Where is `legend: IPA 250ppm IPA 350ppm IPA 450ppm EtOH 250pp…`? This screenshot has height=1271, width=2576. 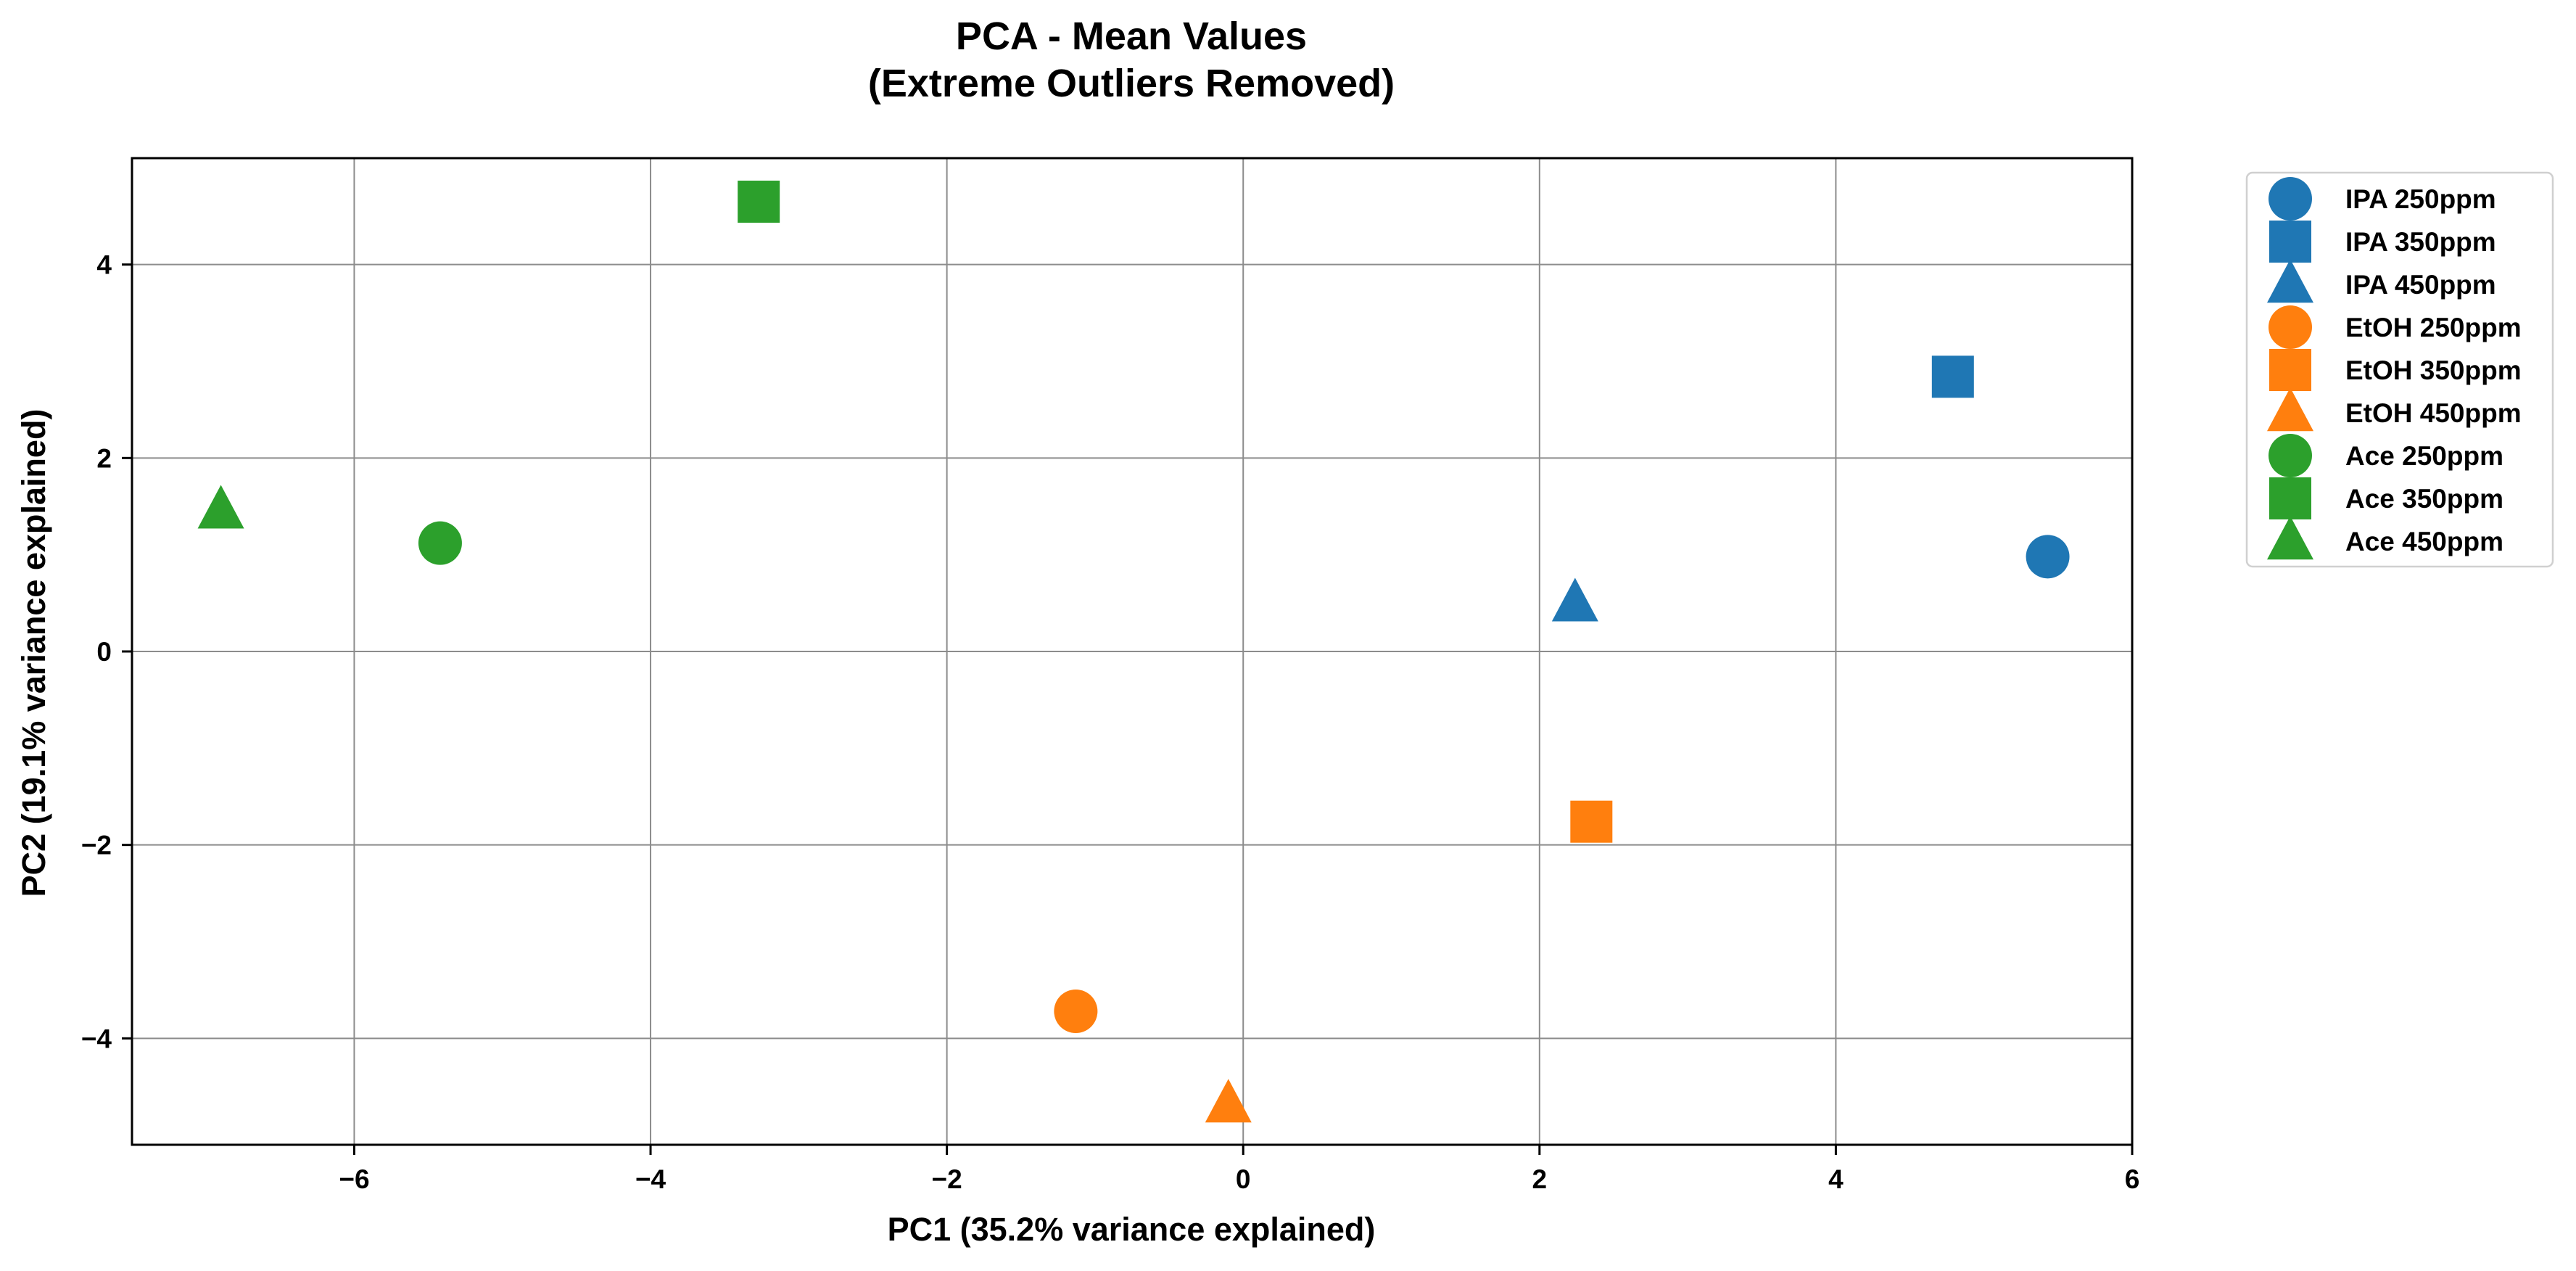
legend: IPA 250ppm IPA 350ppm IPA 450ppm EtOH 250pp… is located at coordinates (2399, 369).